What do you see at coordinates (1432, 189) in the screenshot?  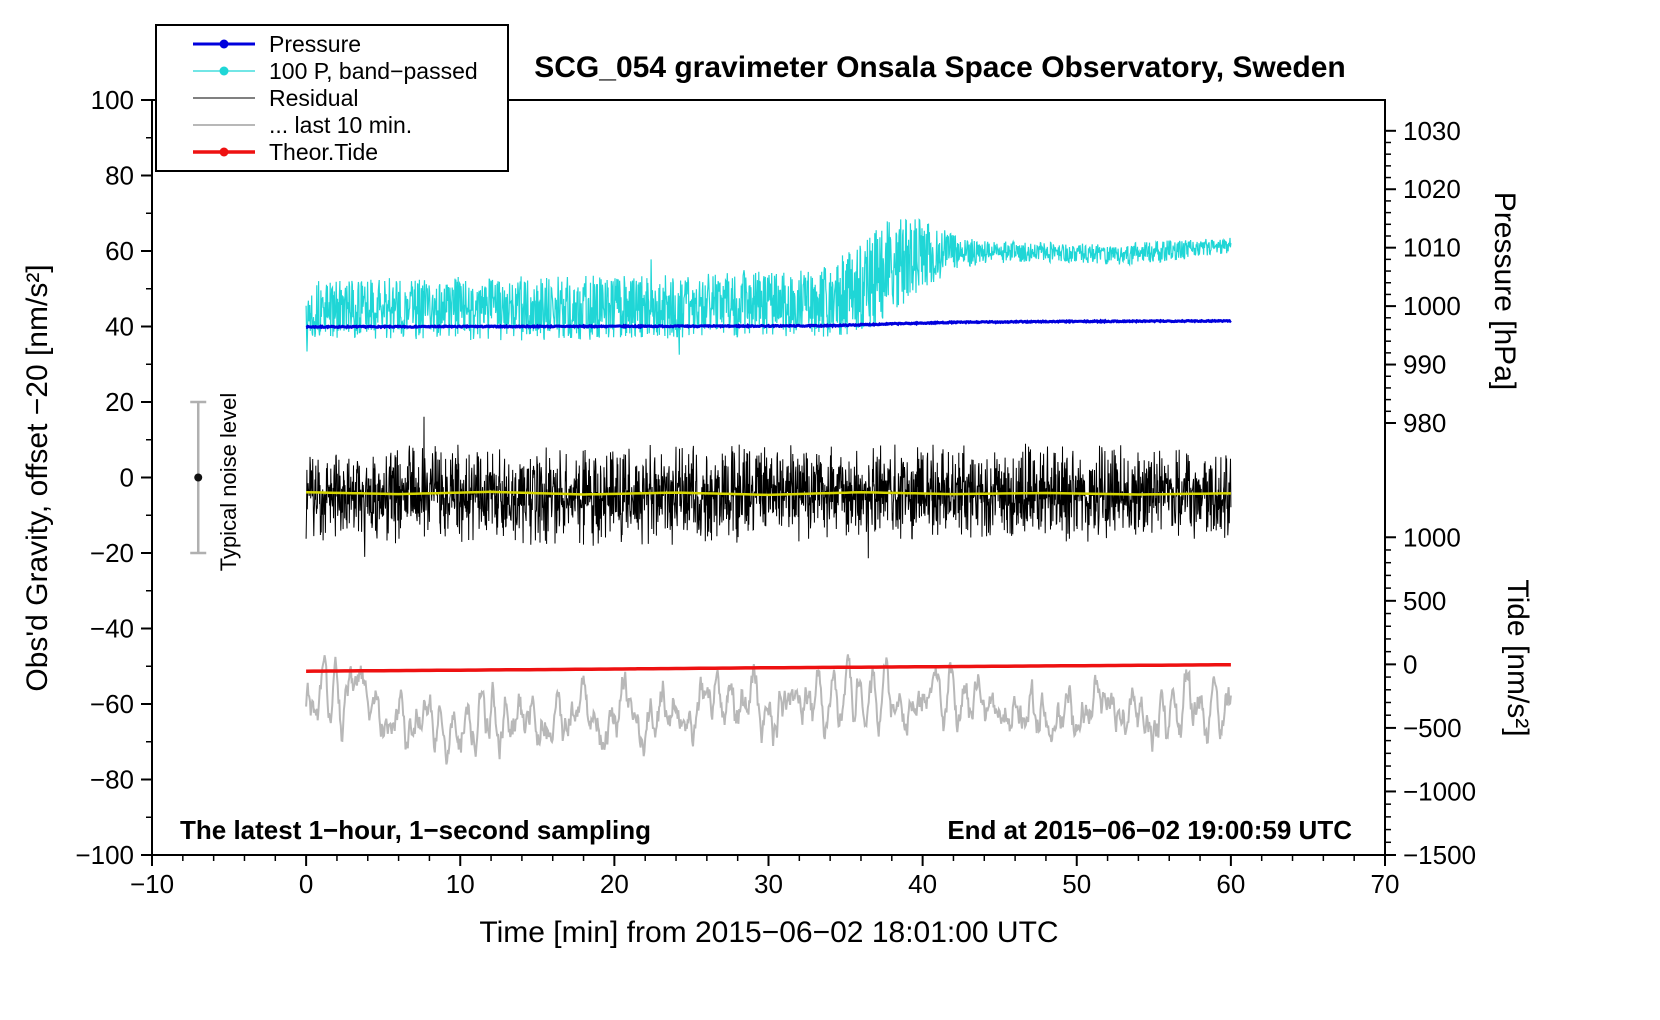 I see `pressure-tick-label: 1020` at bounding box center [1432, 189].